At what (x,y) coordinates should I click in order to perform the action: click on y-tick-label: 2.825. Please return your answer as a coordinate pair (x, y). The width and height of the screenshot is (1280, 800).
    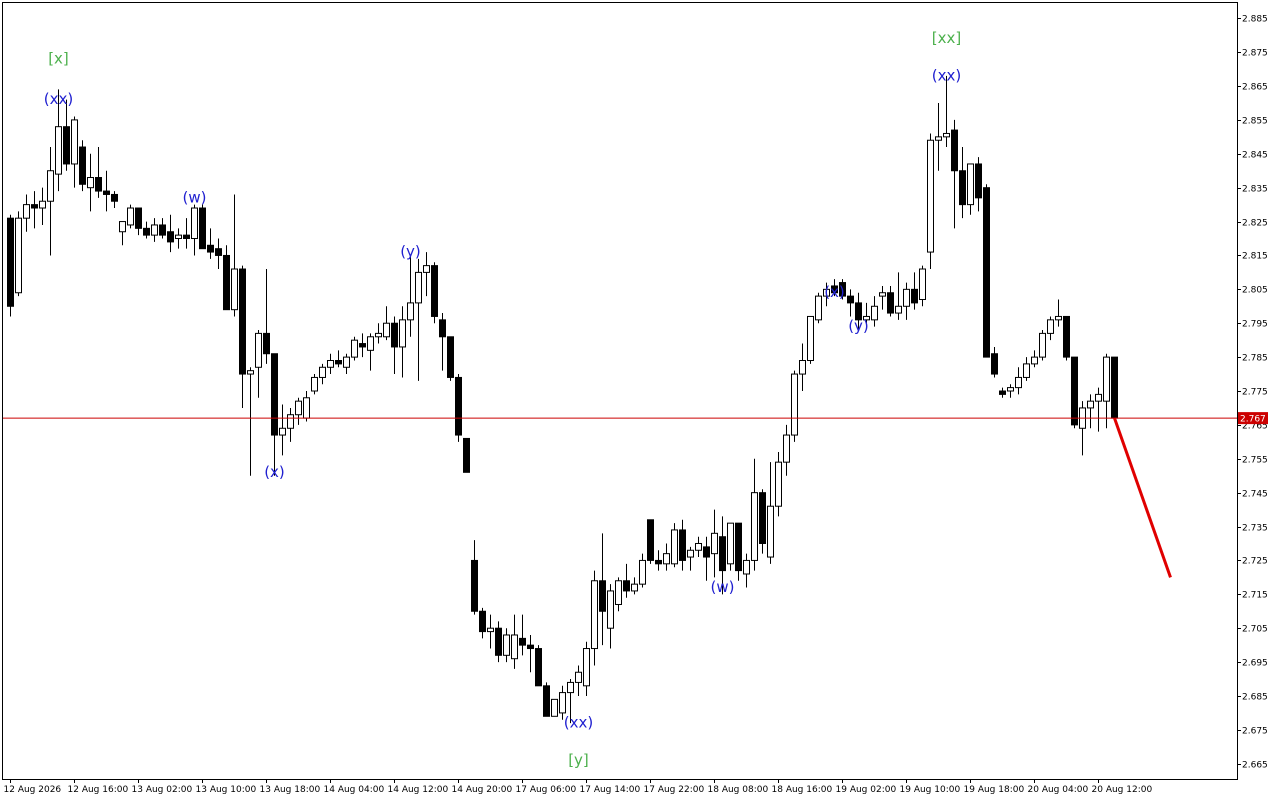
    Looking at the image, I should click on (1255, 224).